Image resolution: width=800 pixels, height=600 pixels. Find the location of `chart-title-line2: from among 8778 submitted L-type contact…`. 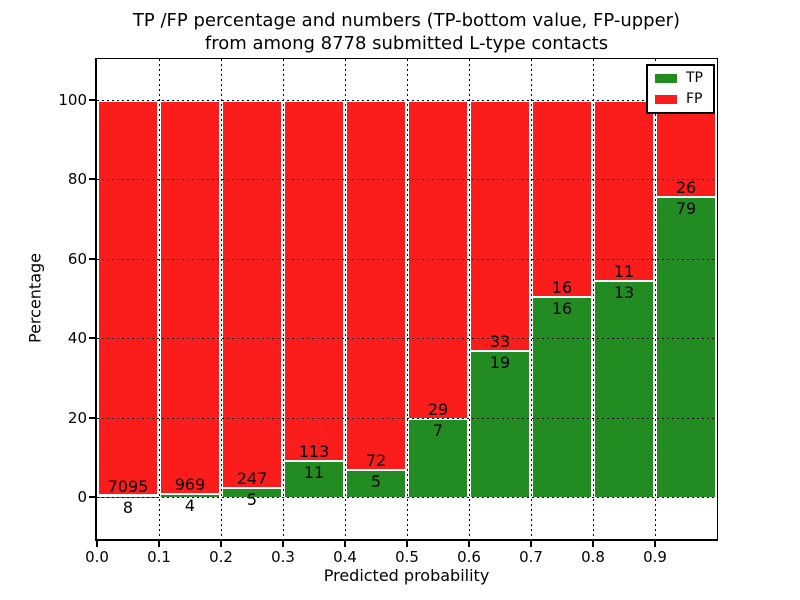

chart-title-line2: from among 8778 submitted L-type contact… is located at coordinates (406, 43).